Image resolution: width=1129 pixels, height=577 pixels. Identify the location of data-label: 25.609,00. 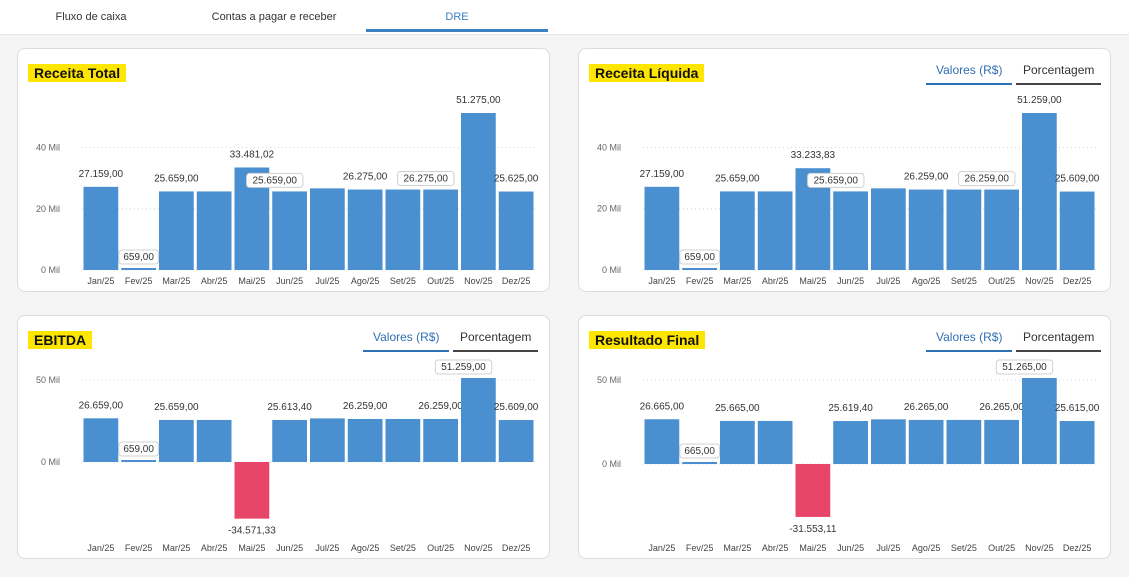
(1077, 179).